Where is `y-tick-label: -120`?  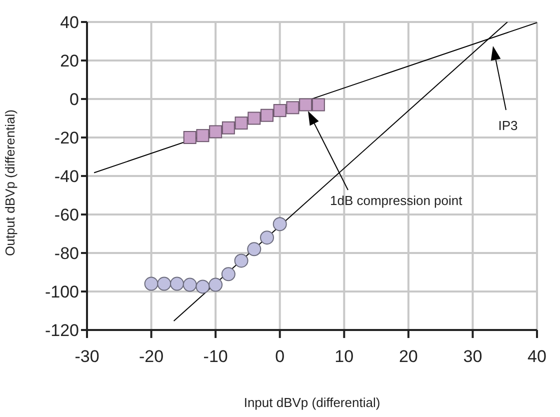
y-tick-label: -120 is located at coordinates (61, 330).